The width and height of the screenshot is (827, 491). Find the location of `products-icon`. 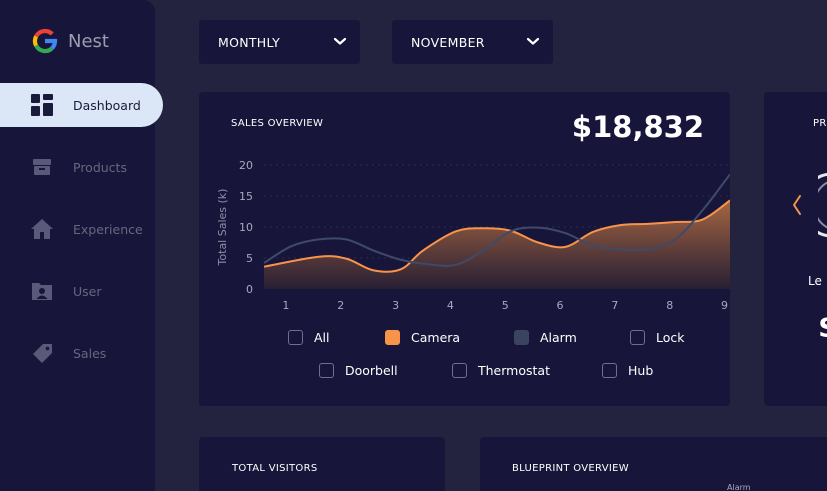

products-icon is located at coordinates (42, 167).